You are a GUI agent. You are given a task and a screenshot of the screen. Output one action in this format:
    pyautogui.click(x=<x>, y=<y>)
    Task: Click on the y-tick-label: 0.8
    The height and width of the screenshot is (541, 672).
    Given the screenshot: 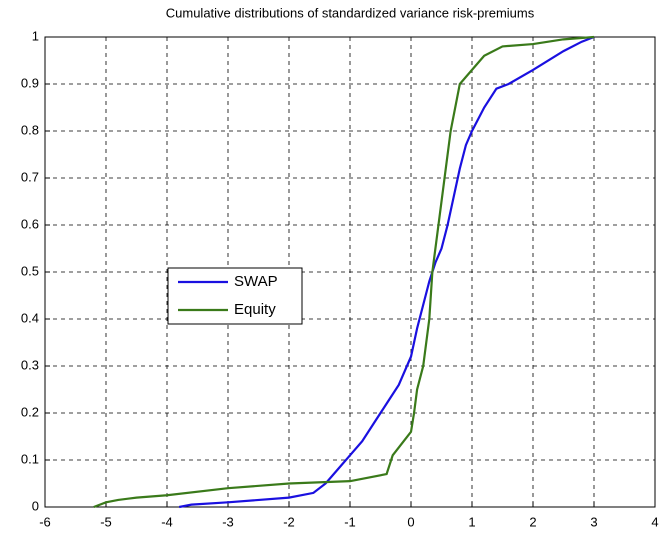 What is the action you would take?
    pyautogui.click(x=30, y=129)
    